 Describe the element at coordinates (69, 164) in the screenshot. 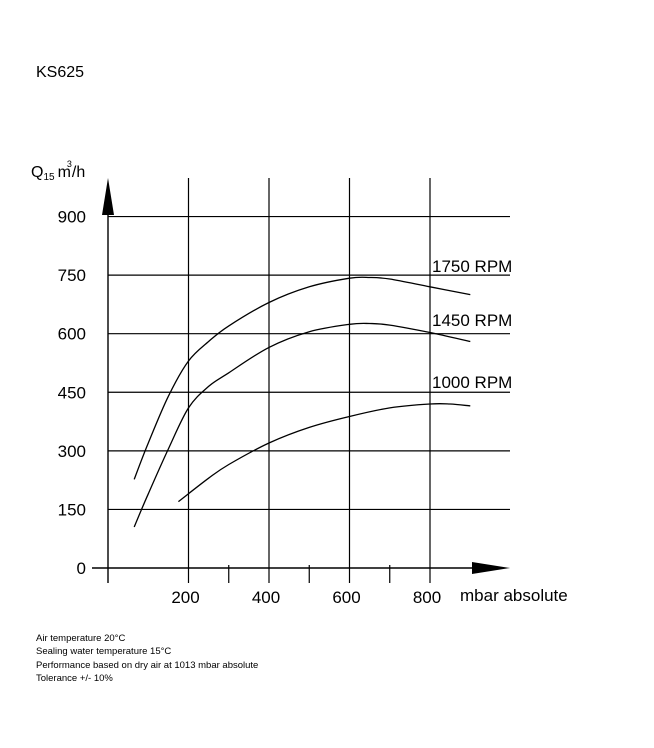

I see `y-axis-label-sup: 3` at that location.